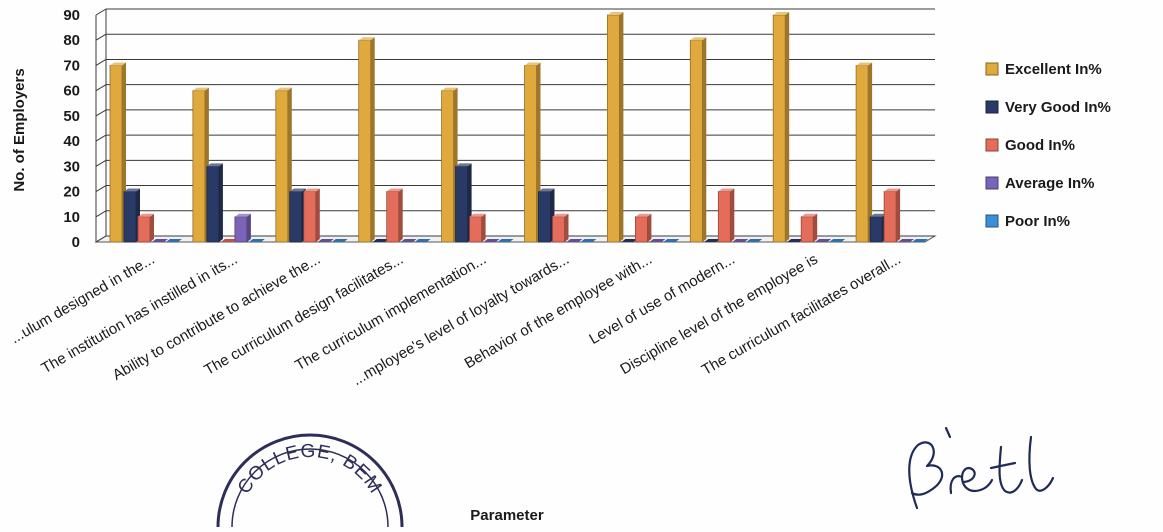 The height and width of the screenshot is (532, 1163). Describe the element at coordinates (1037, 221) in the screenshot. I see `legend-label: Poor In%` at that location.